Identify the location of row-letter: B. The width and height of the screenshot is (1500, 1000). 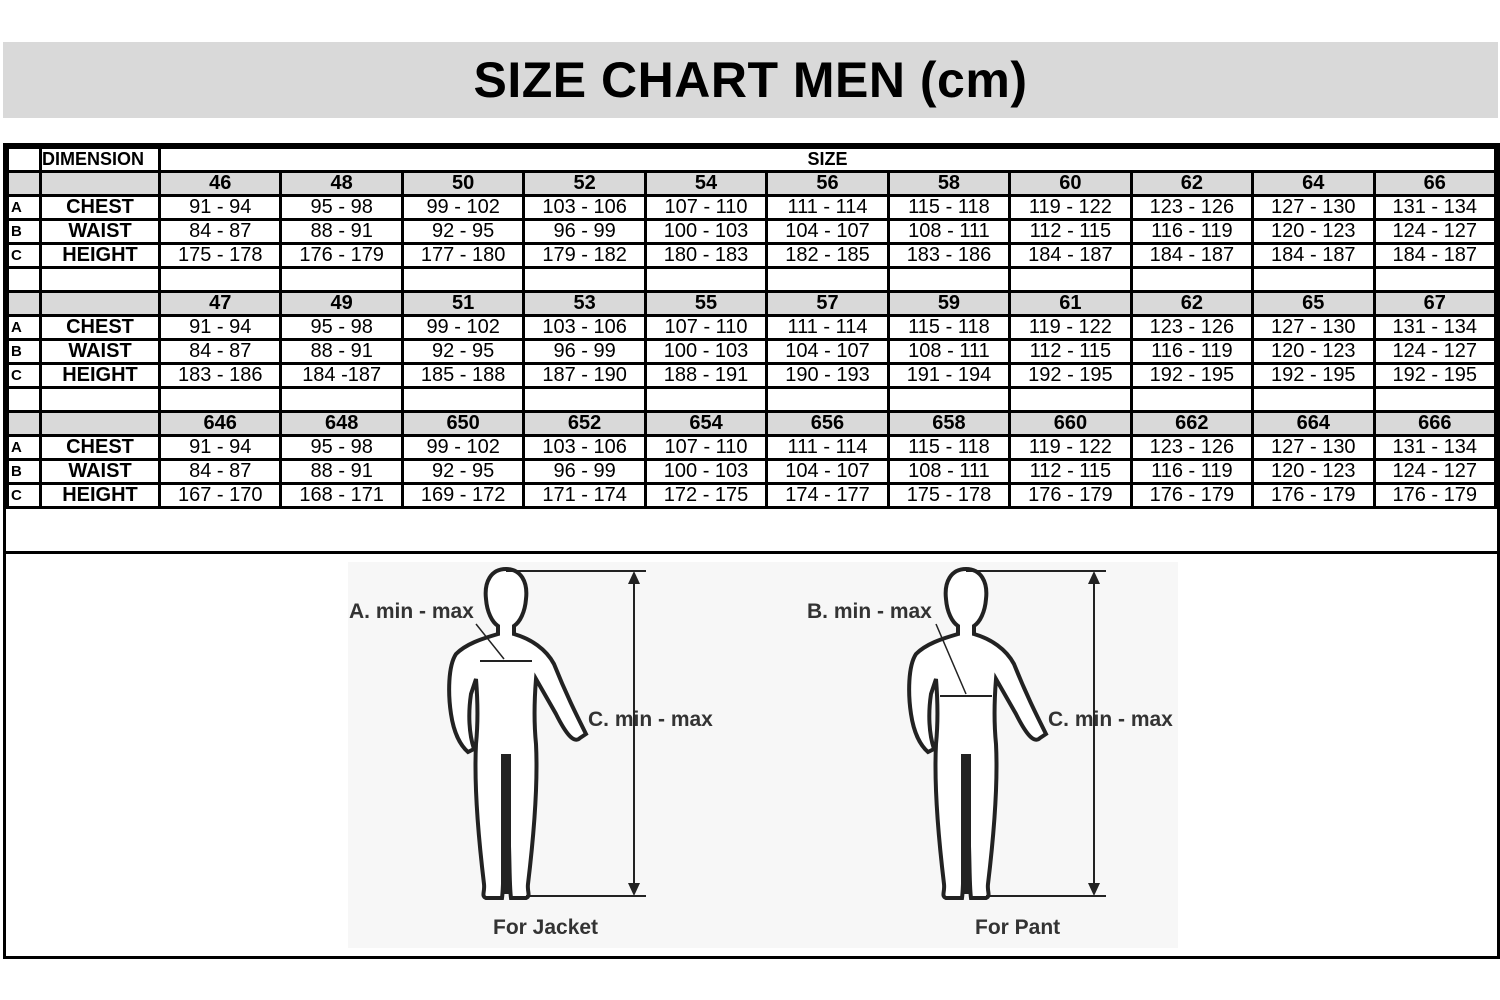
(24, 471).